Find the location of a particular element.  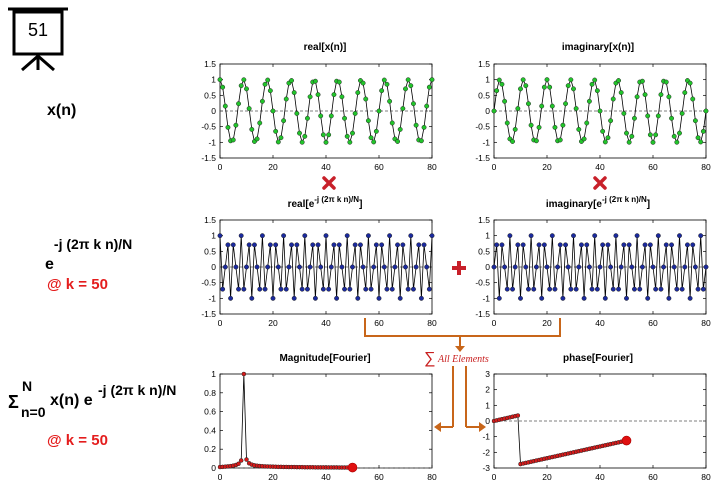

chart-title: Magnitude[Fourier] is located at coordinates (324, 358).